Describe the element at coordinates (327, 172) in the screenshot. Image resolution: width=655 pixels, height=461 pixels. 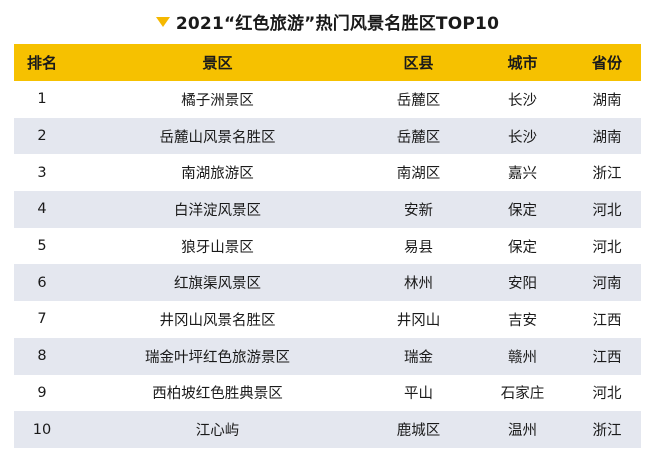
I see `table-row: 3 南湖旅游区 南湖区 嘉兴 浙江` at that location.